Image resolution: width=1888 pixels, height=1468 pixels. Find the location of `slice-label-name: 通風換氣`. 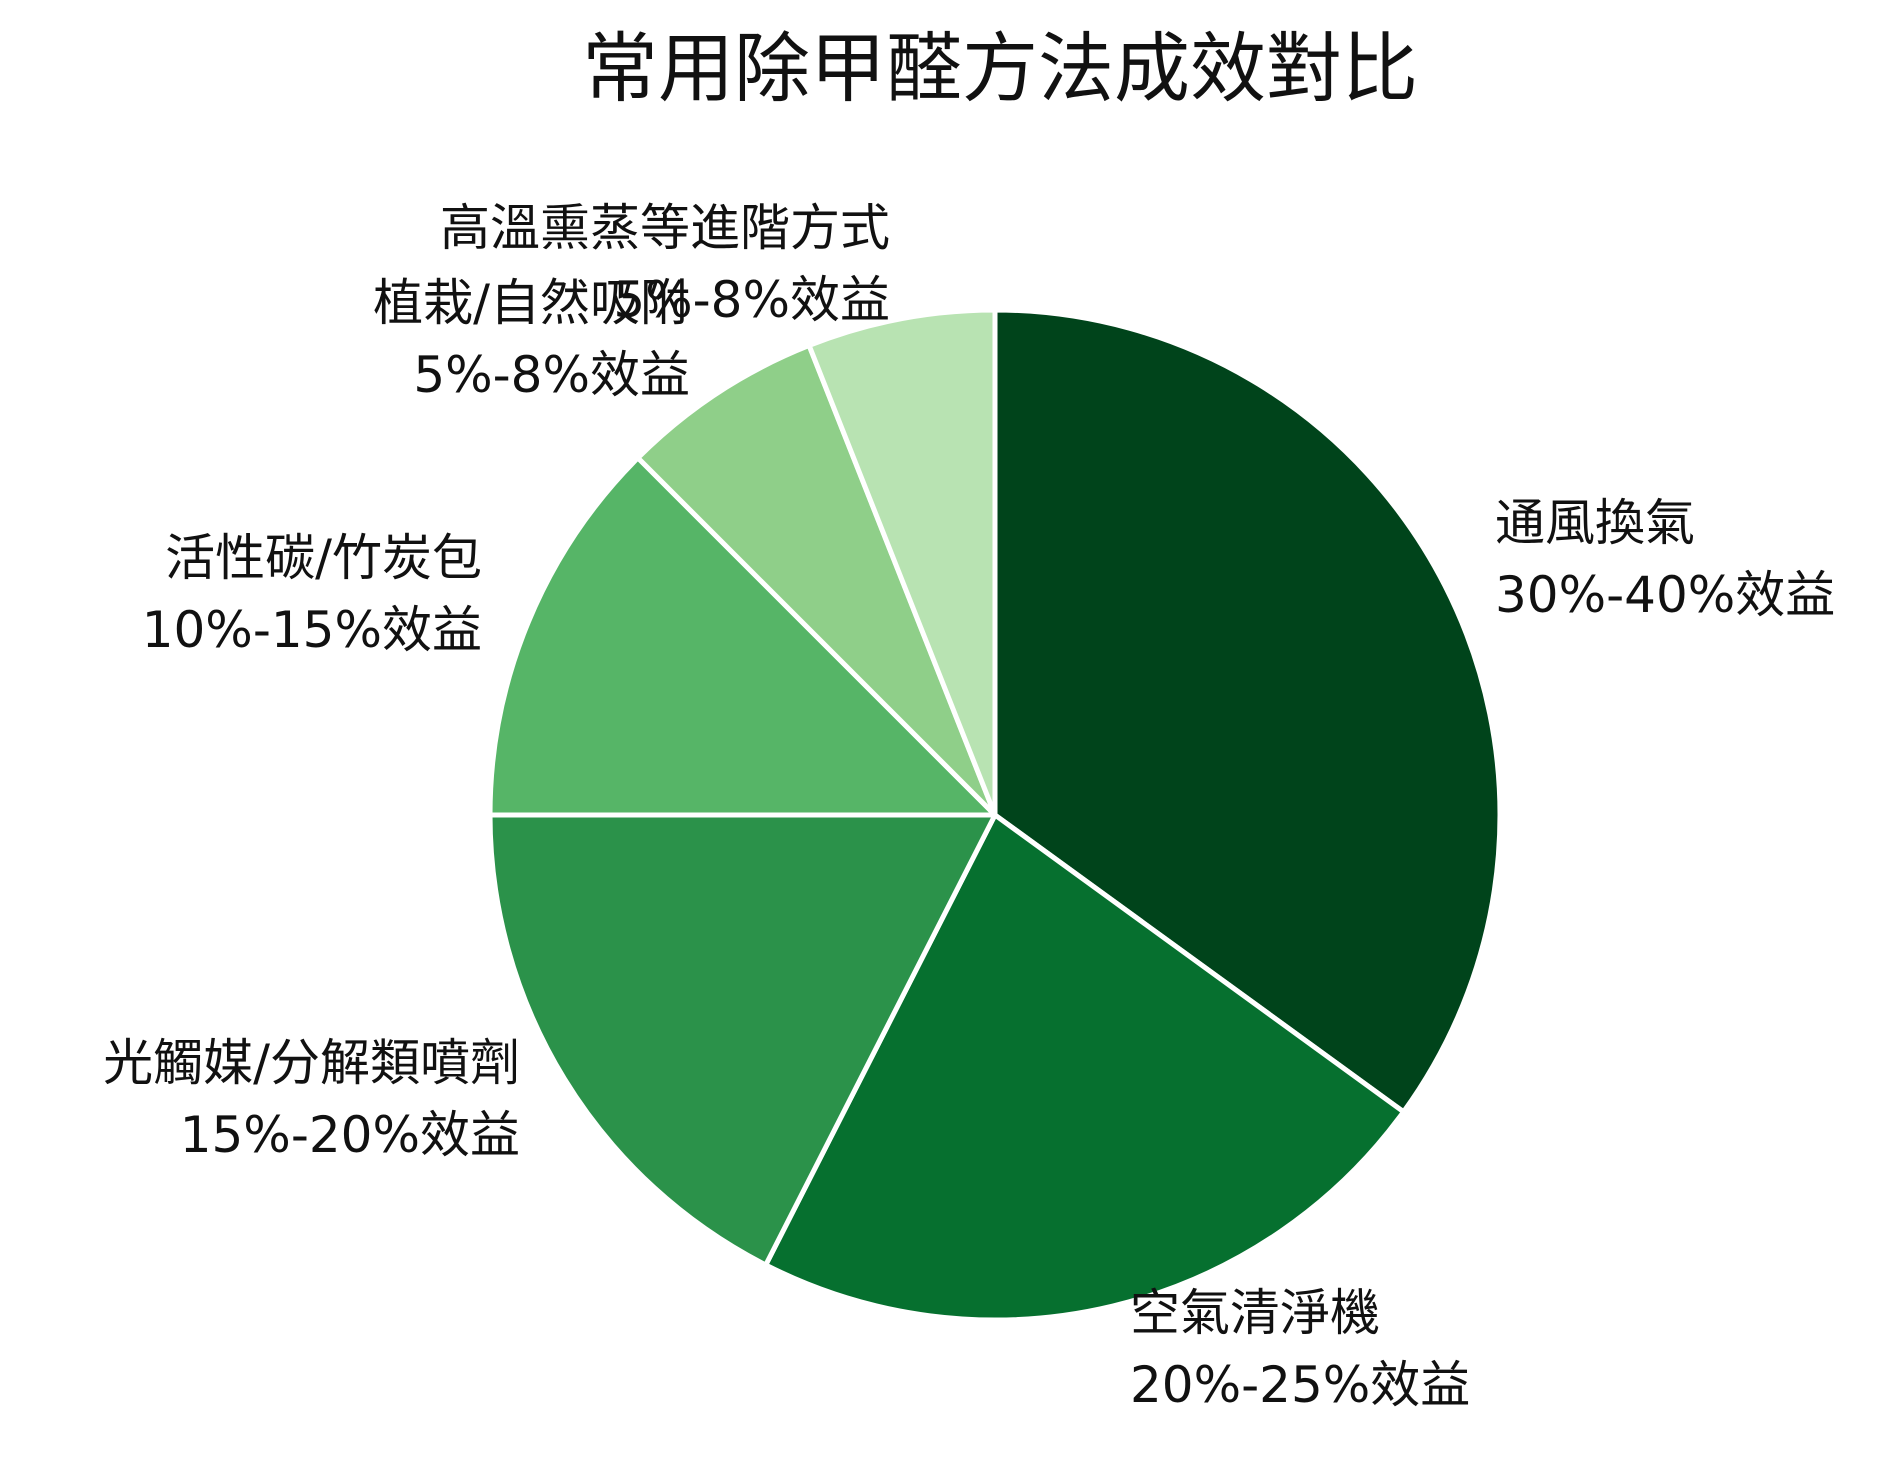

slice-label-name: 通風換氣 is located at coordinates (1595, 523).